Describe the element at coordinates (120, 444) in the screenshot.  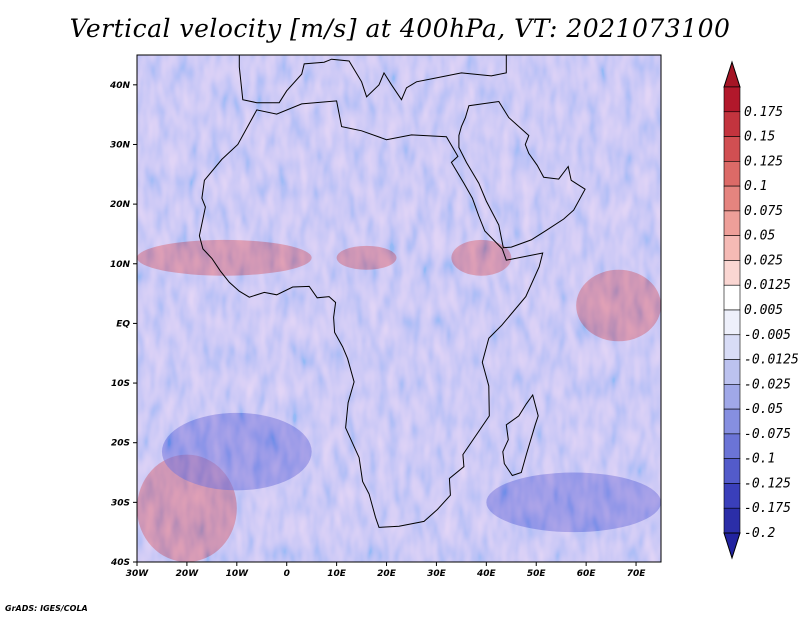
I see `lat-tick-label: 20S` at that location.